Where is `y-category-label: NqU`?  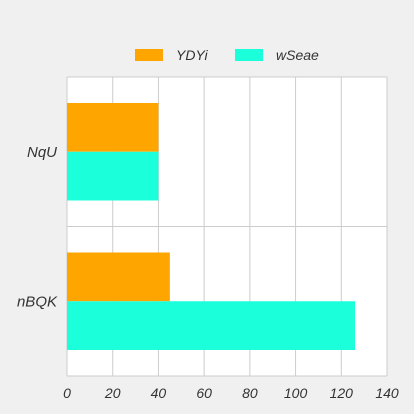
y-category-label: NqU is located at coordinates (42, 152).